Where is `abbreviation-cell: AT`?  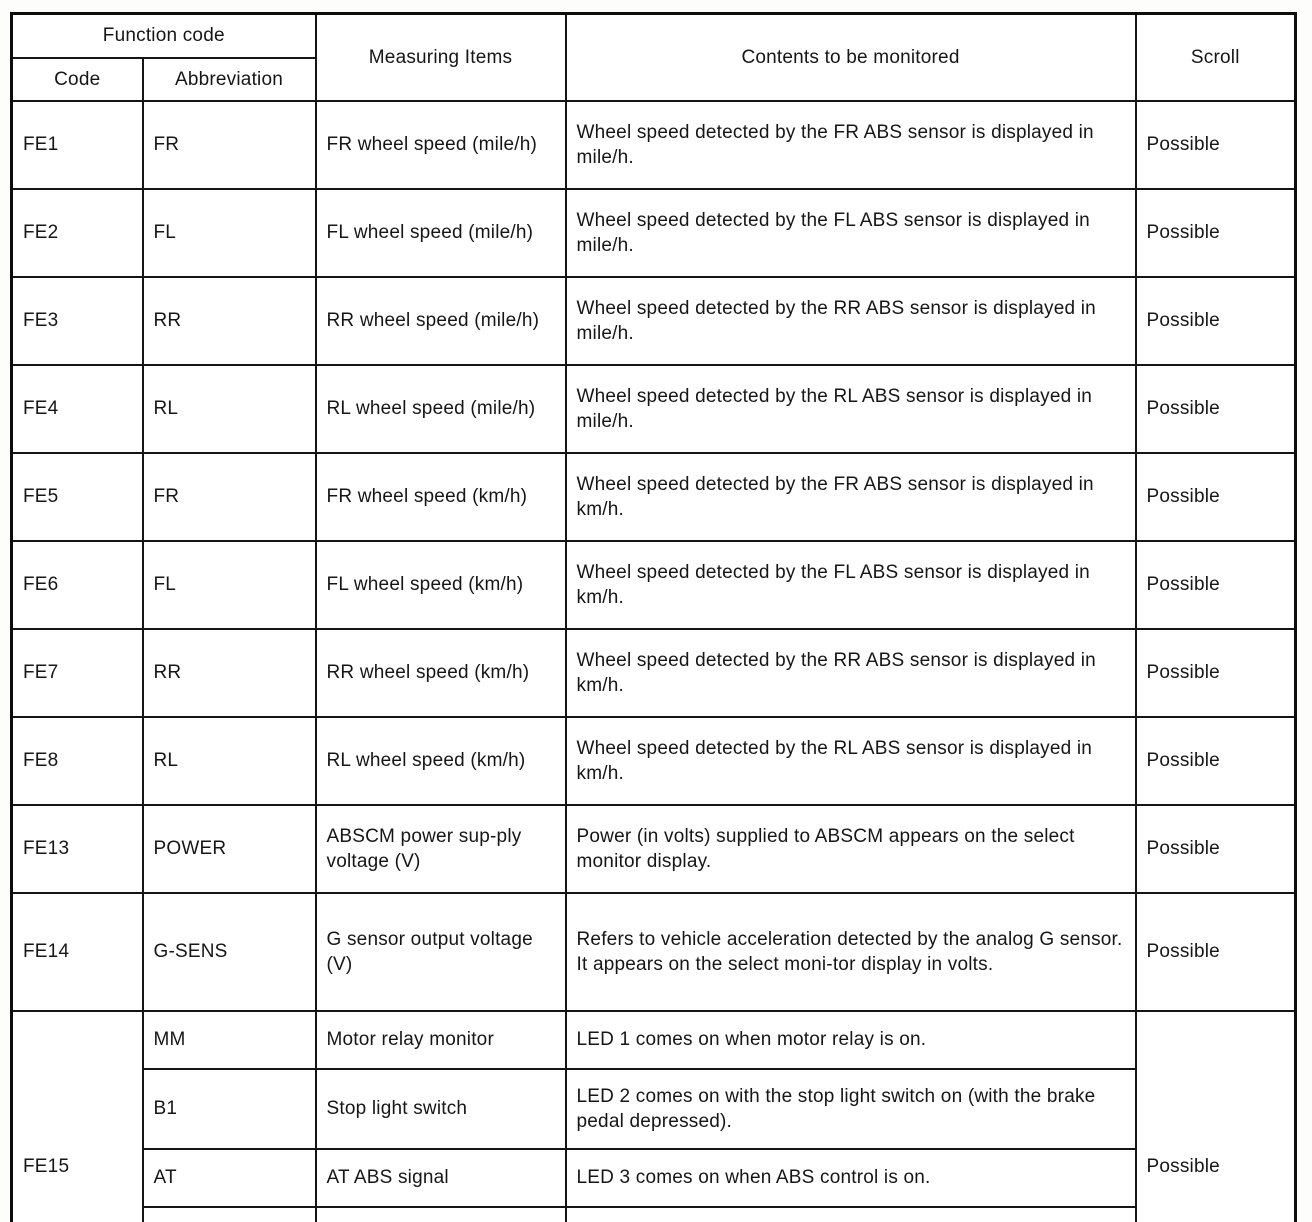 abbreviation-cell: AT is located at coordinates (229, 1177).